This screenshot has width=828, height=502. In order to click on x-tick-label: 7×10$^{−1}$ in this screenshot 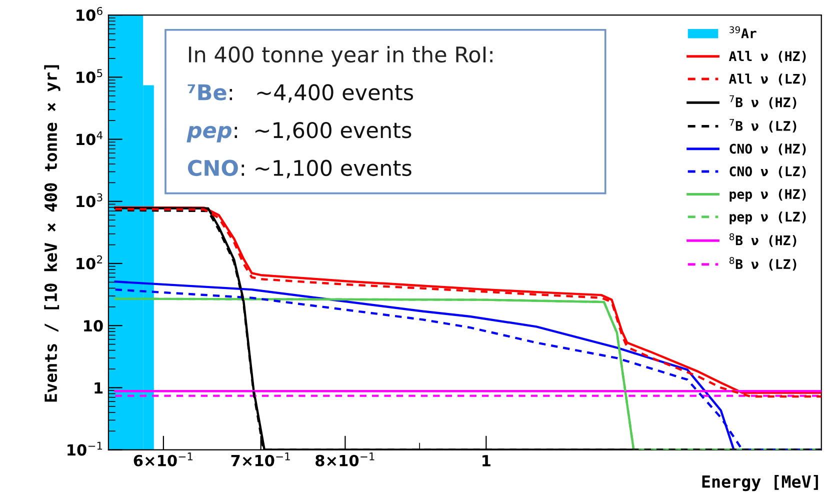, I will do `click(260, 459)`.